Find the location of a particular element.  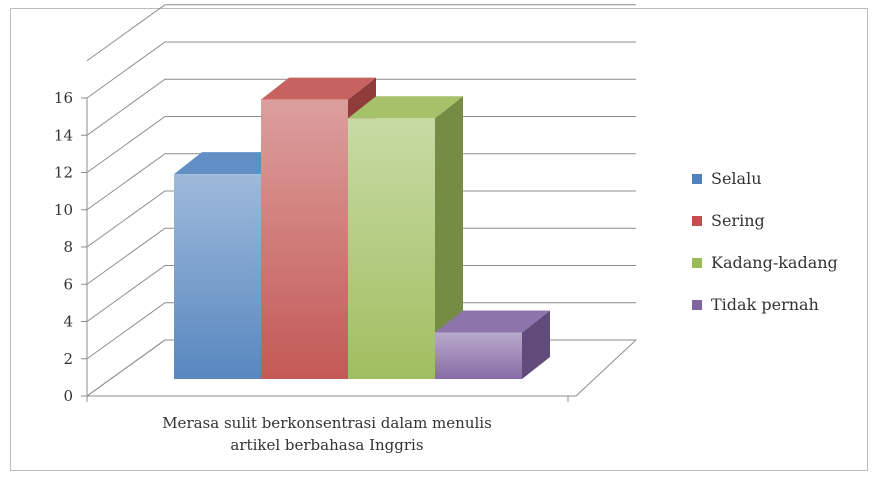

y-axis-ticks: 0 2 4 6 8 10 12 14 16 is located at coordinates (70, 247).